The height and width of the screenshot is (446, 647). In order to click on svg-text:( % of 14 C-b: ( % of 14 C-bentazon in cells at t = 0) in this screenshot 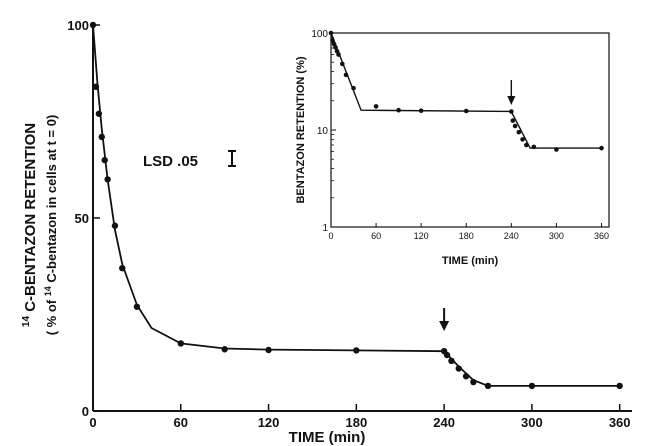, I will do `click(49, 225)`.